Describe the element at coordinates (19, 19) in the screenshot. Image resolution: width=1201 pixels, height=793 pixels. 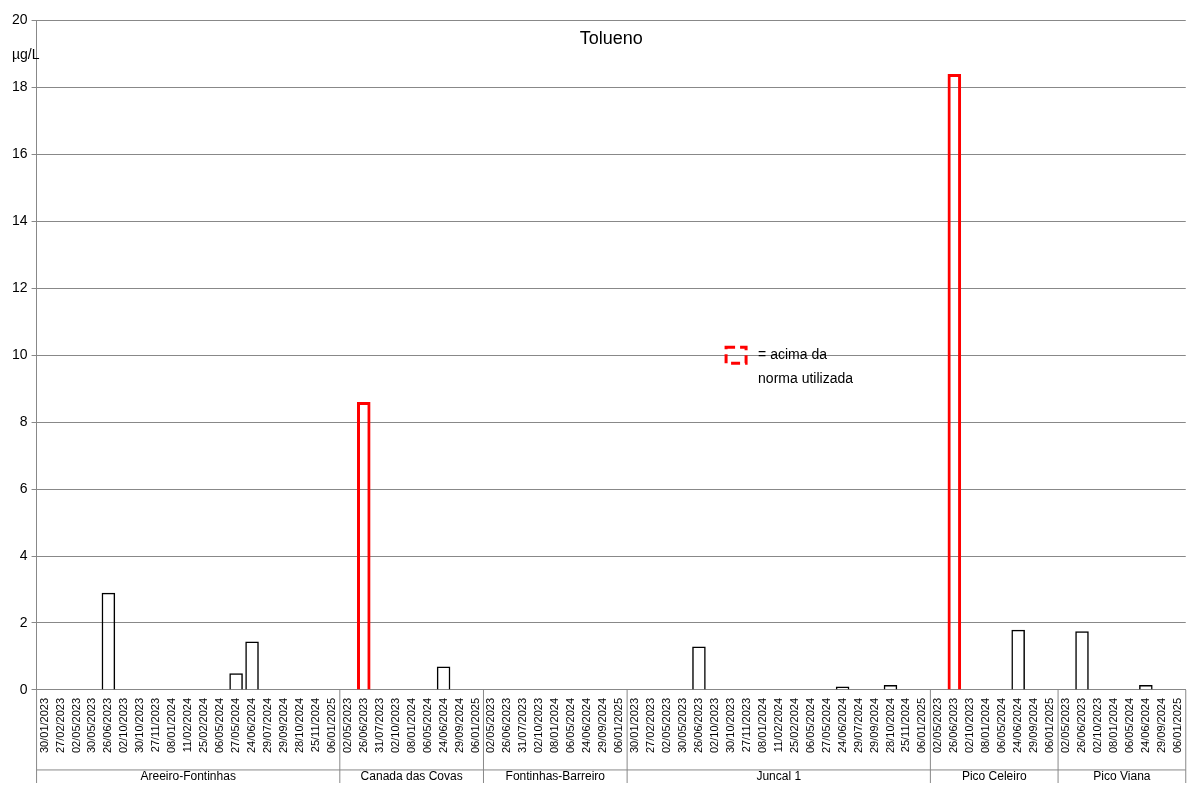
I see `y-tick-label: 20` at that location.